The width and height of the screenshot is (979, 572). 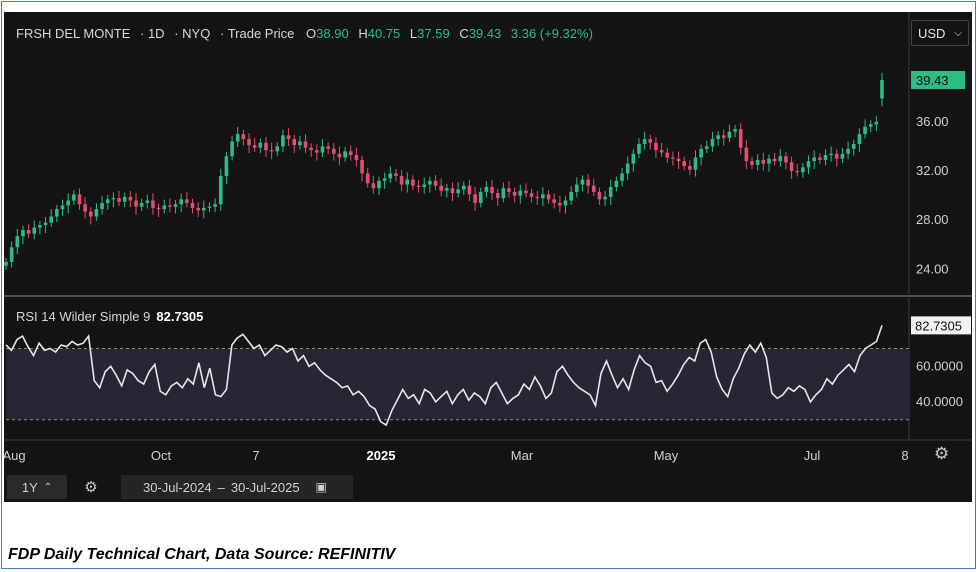 What do you see at coordinates (196, 33) in the screenshot?
I see `exchange: NYQ` at bounding box center [196, 33].